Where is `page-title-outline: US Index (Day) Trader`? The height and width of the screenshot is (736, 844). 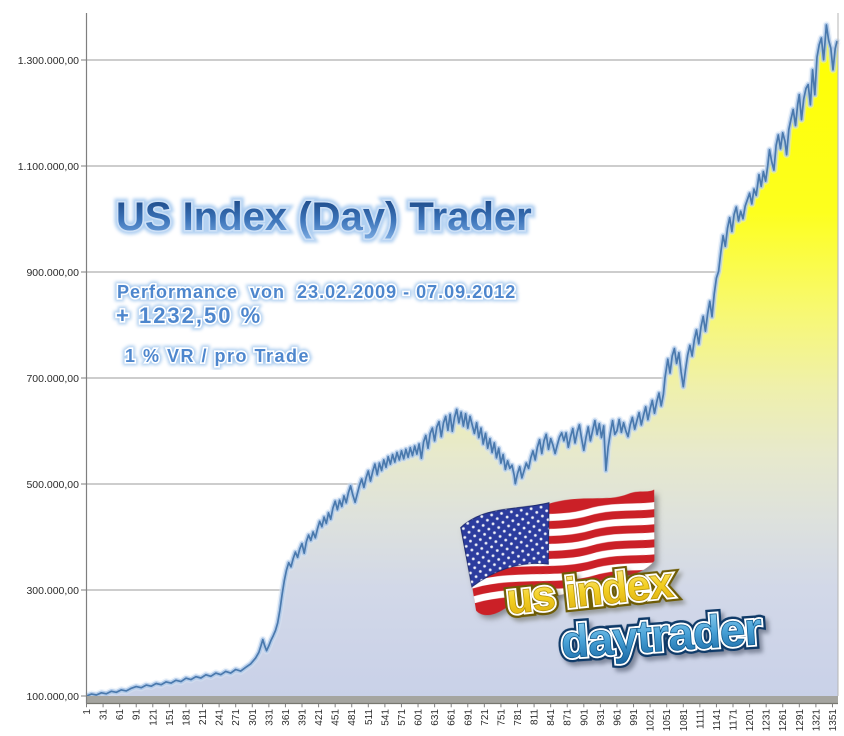 page-title-outline: US Index (Day) Trader is located at coordinates (324, 217).